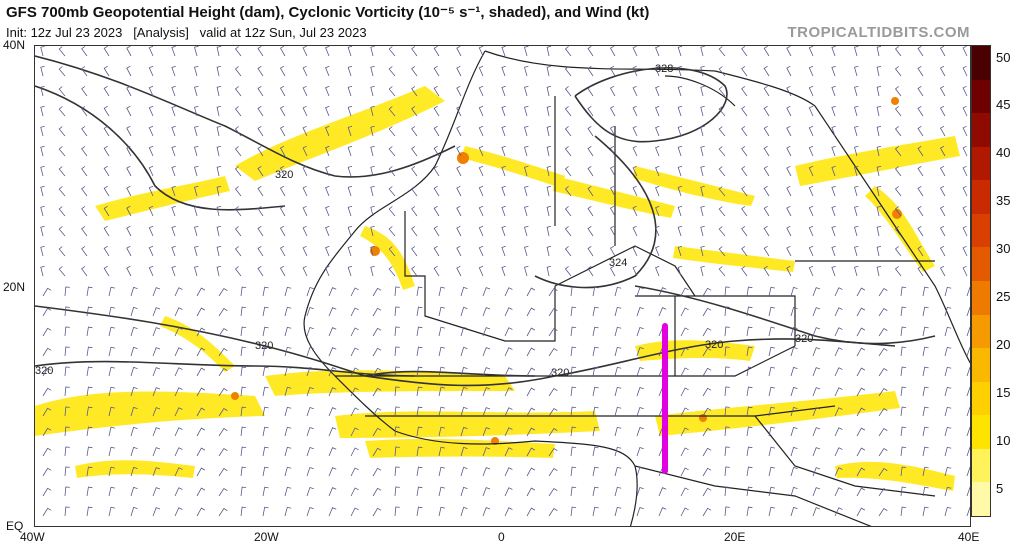 This screenshot has width=1024, height=547. Describe the element at coordinates (981, 499) in the screenshot. I see `colorbar-segment` at that location.